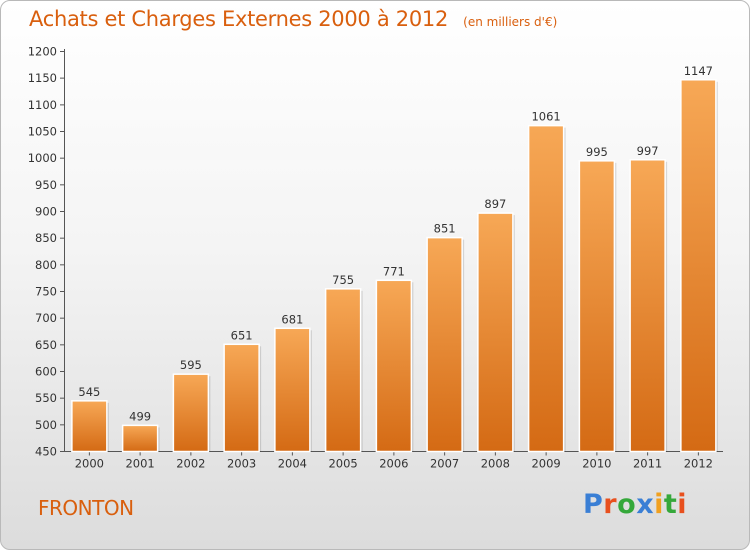 Image resolution: width=750 pixels, height=550 pixels. I want to click on y-tick-label: 450, so click(46, 452).